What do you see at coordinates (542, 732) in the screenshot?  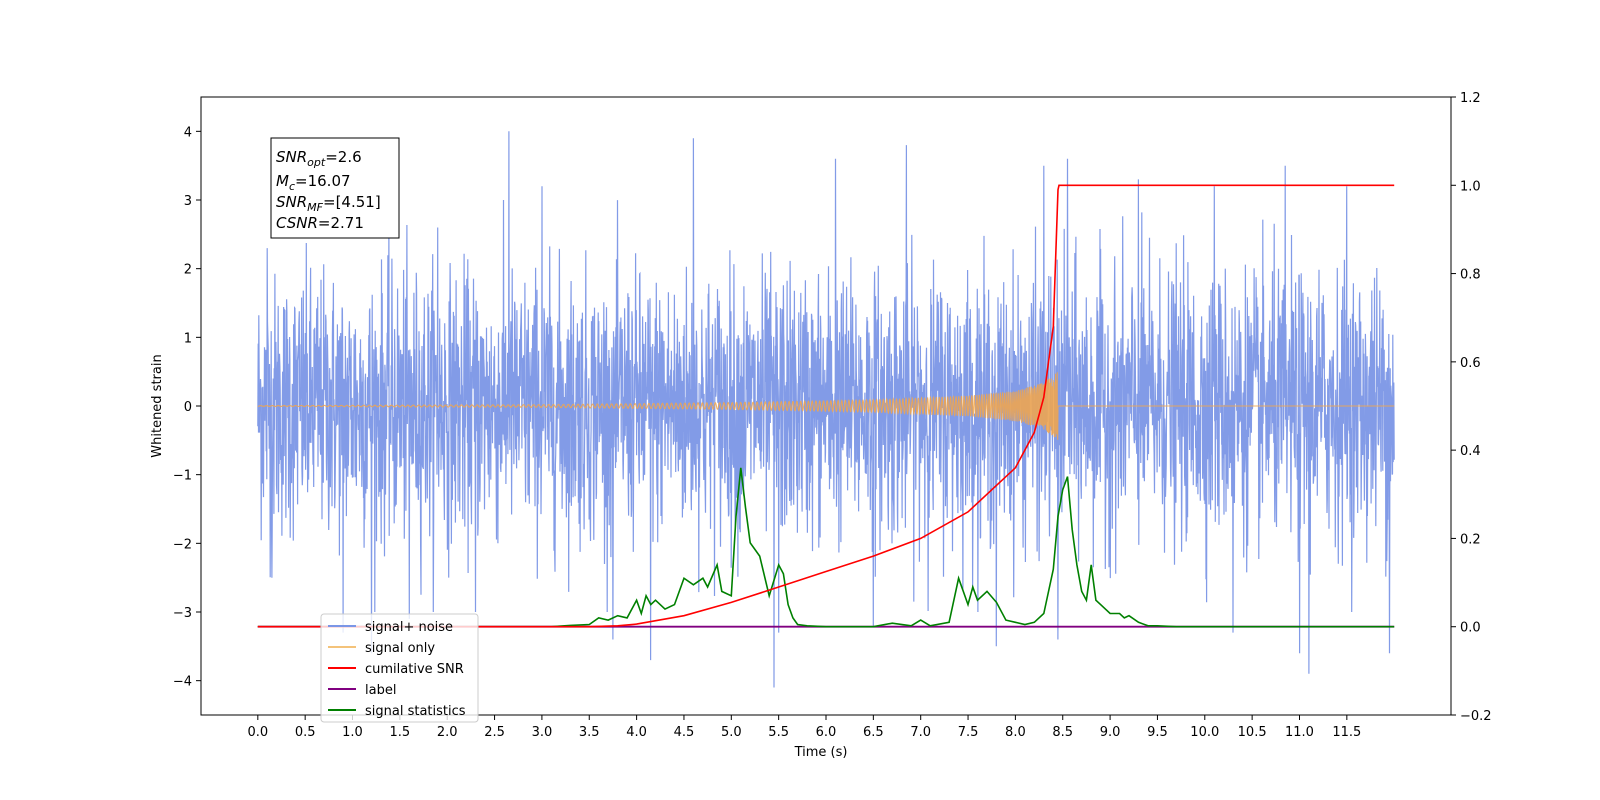 I see `x-tick-label: 3.0` at bounding box center [542, 732].